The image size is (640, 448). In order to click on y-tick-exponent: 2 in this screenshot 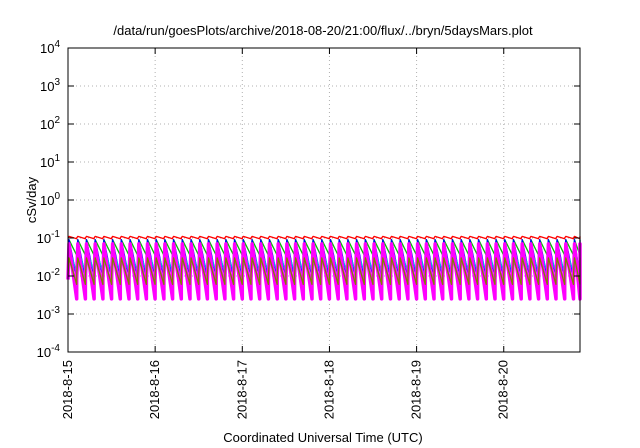, I will do `click(57, 120)`.